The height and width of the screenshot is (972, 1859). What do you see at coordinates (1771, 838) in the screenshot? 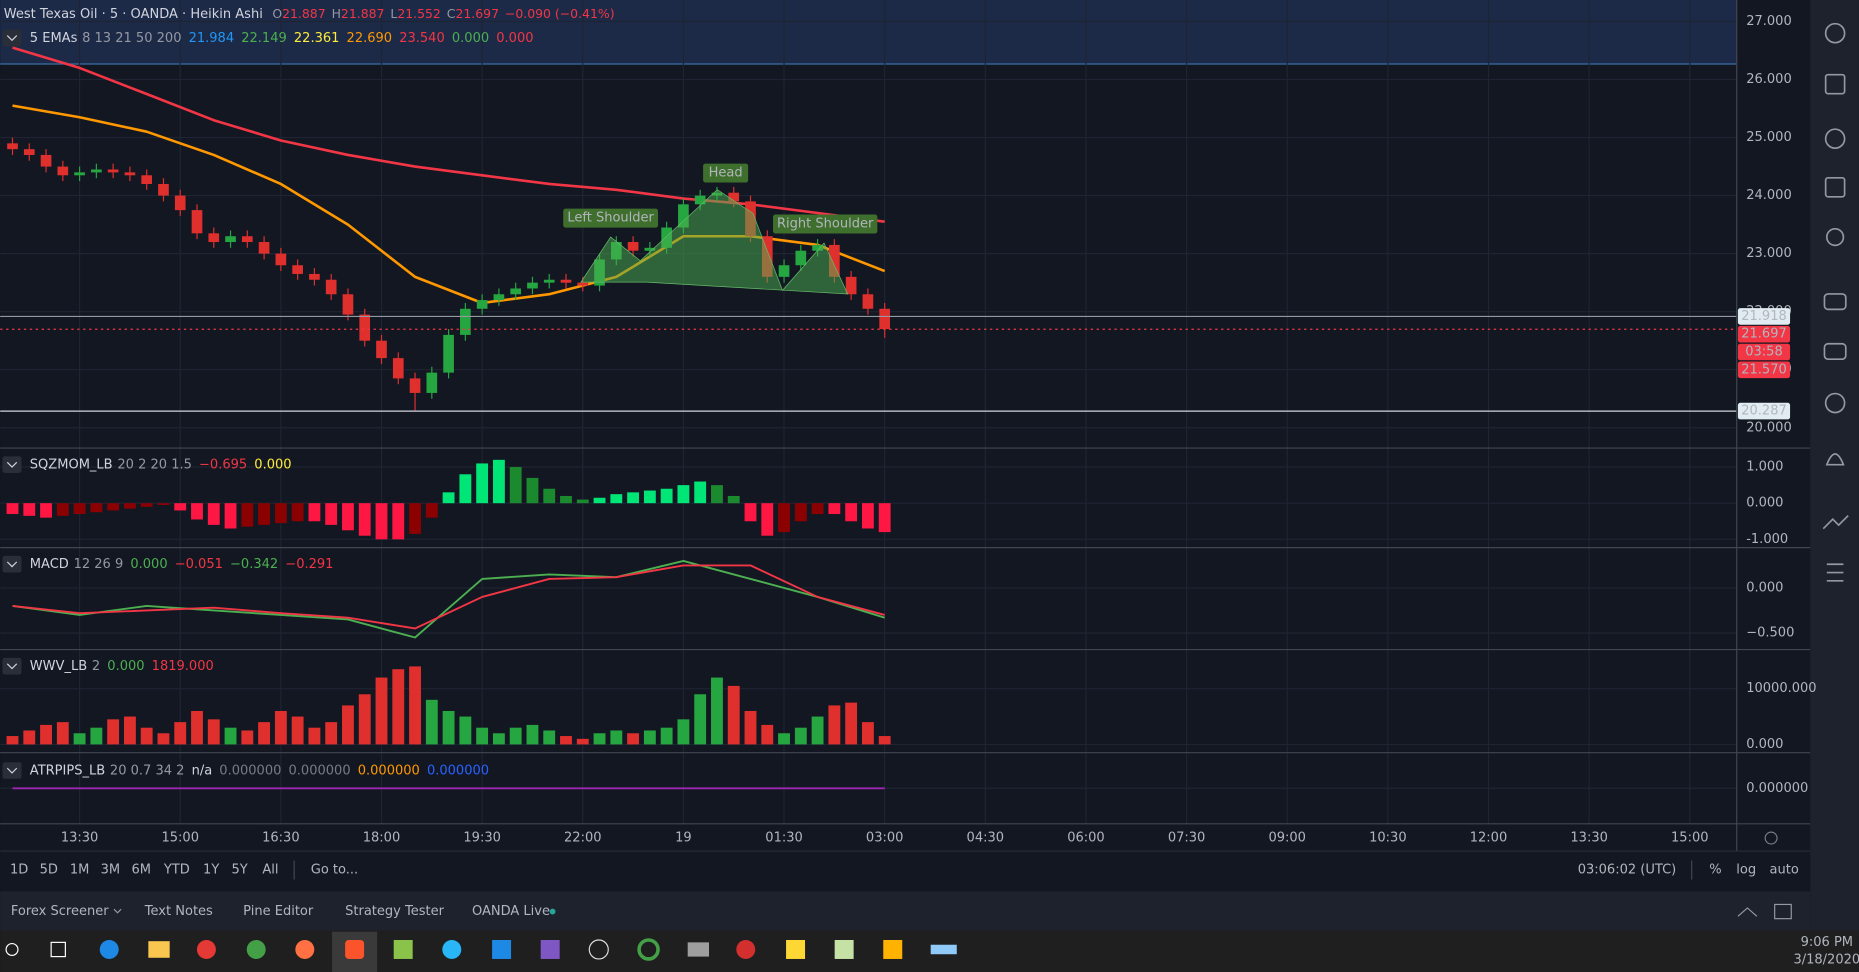
I see `settings-icon` at bounding box center [1771, 838].